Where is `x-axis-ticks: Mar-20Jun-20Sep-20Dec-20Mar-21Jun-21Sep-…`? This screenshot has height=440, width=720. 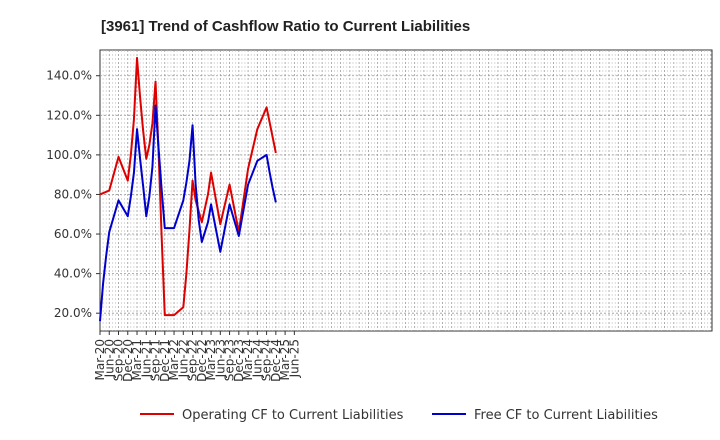 x-axis-ticks: Mar-20Jun-20Sep-20Dec-20Mar-21Jun-21Sep-… is located at coordinates (197, 356).